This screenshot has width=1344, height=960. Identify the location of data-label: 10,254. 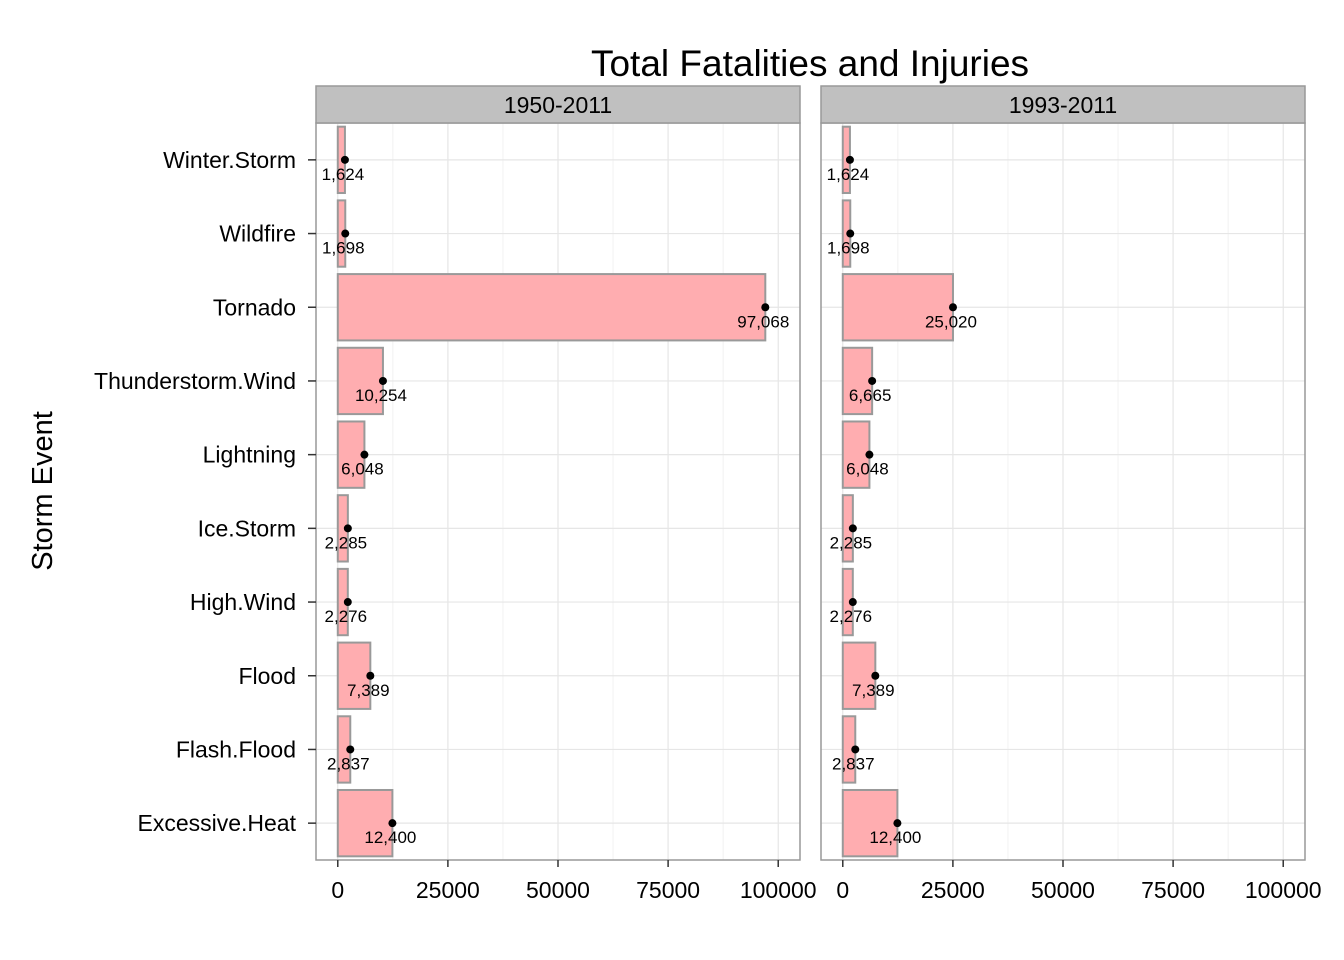
(381, 395).